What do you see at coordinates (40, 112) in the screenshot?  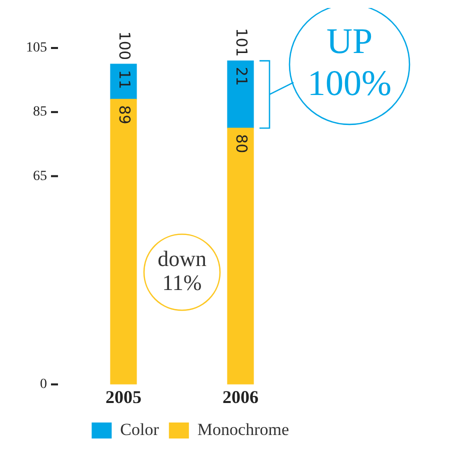 I see `y-tick-label: 85` at bounding box center [40, 112].